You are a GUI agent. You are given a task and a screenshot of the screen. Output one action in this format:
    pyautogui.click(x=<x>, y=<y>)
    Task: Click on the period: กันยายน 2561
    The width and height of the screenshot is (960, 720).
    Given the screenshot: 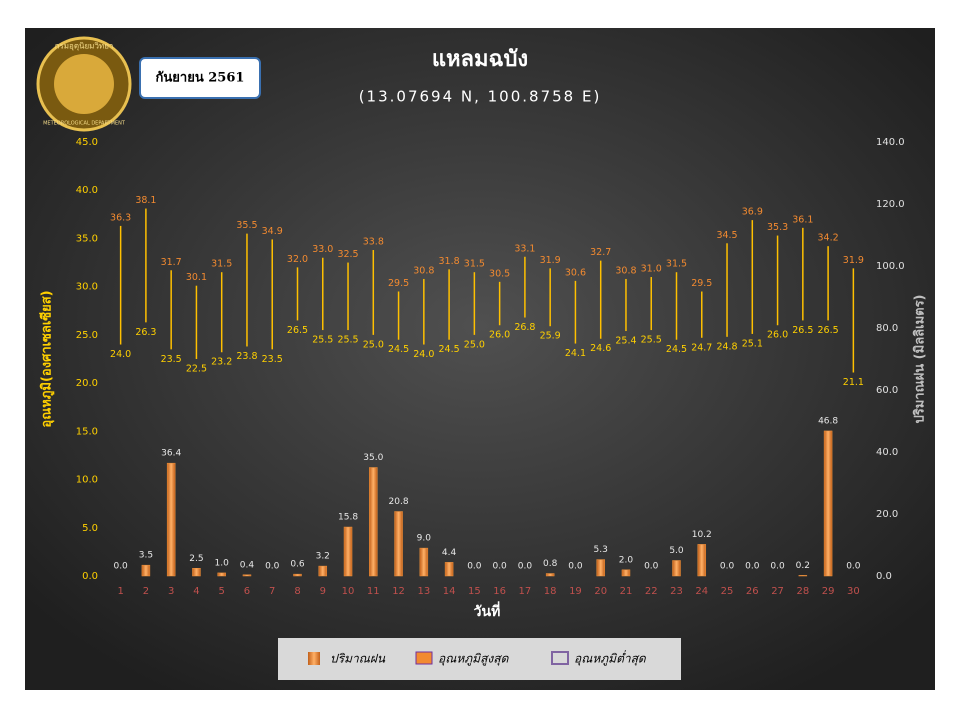 What is the action you would take?
    pyautogui.click(x=200, y=78)
    